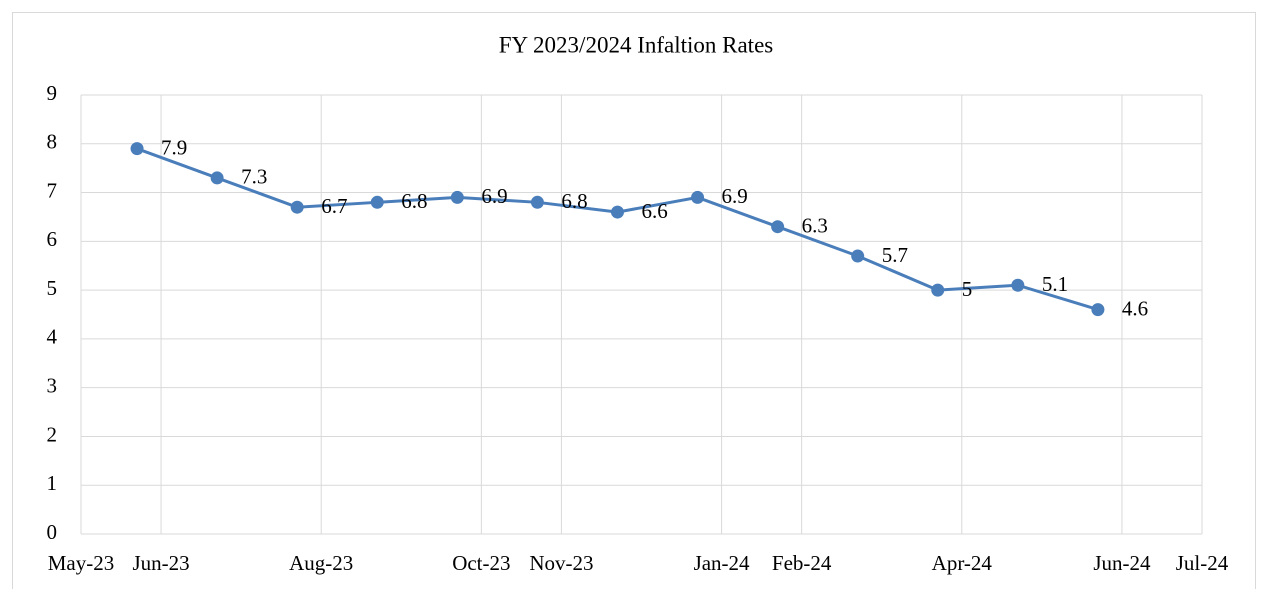 This screenshot has width=1268, height=589. Describe the element at coordinates (636, 44) in the screenshot. I see `chart-title: FY 2023/2024 Infaltion Rates` at that location.